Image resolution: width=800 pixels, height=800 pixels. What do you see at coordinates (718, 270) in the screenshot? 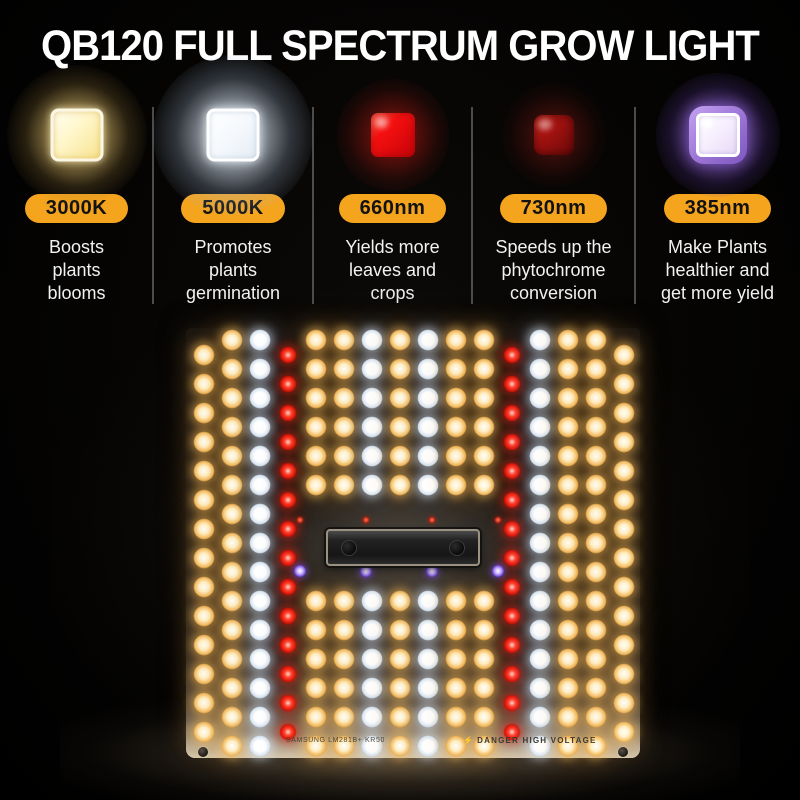
I see `feature-description: Make Plants healthier and get more yield` at bounding box center [718, 270].